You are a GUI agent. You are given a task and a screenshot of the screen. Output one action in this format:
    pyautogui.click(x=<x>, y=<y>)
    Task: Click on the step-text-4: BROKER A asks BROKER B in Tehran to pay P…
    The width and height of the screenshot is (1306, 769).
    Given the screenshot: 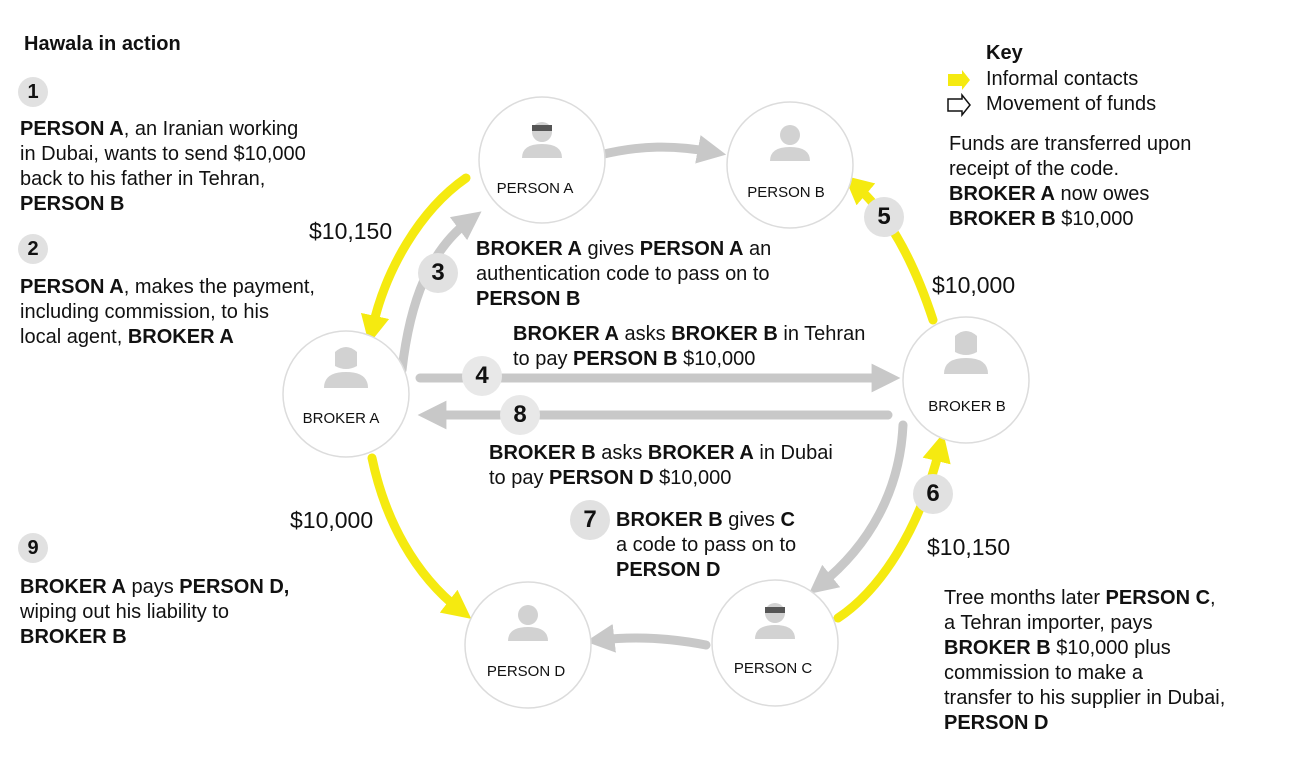 What is the action you would take?
    pyautogui.click(x=689, y=346)
    